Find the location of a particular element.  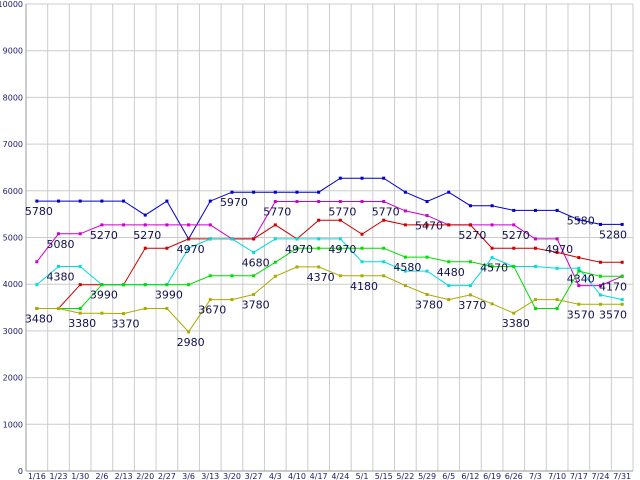

data-label: 5970 is located at coordinates (234, 202).